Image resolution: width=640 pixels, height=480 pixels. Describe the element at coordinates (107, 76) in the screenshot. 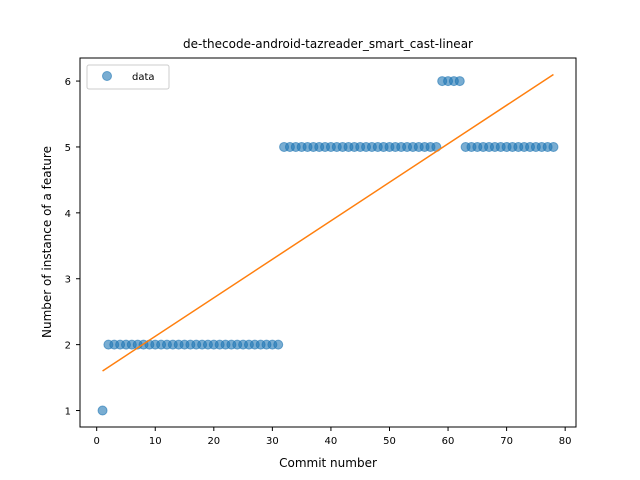

I see `legend-marker-data` at that location.